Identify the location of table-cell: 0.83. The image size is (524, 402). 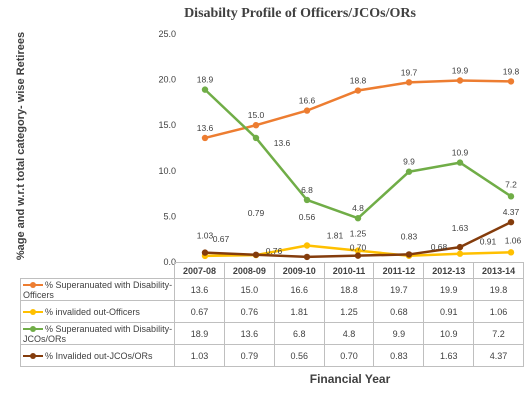
(399, 355).